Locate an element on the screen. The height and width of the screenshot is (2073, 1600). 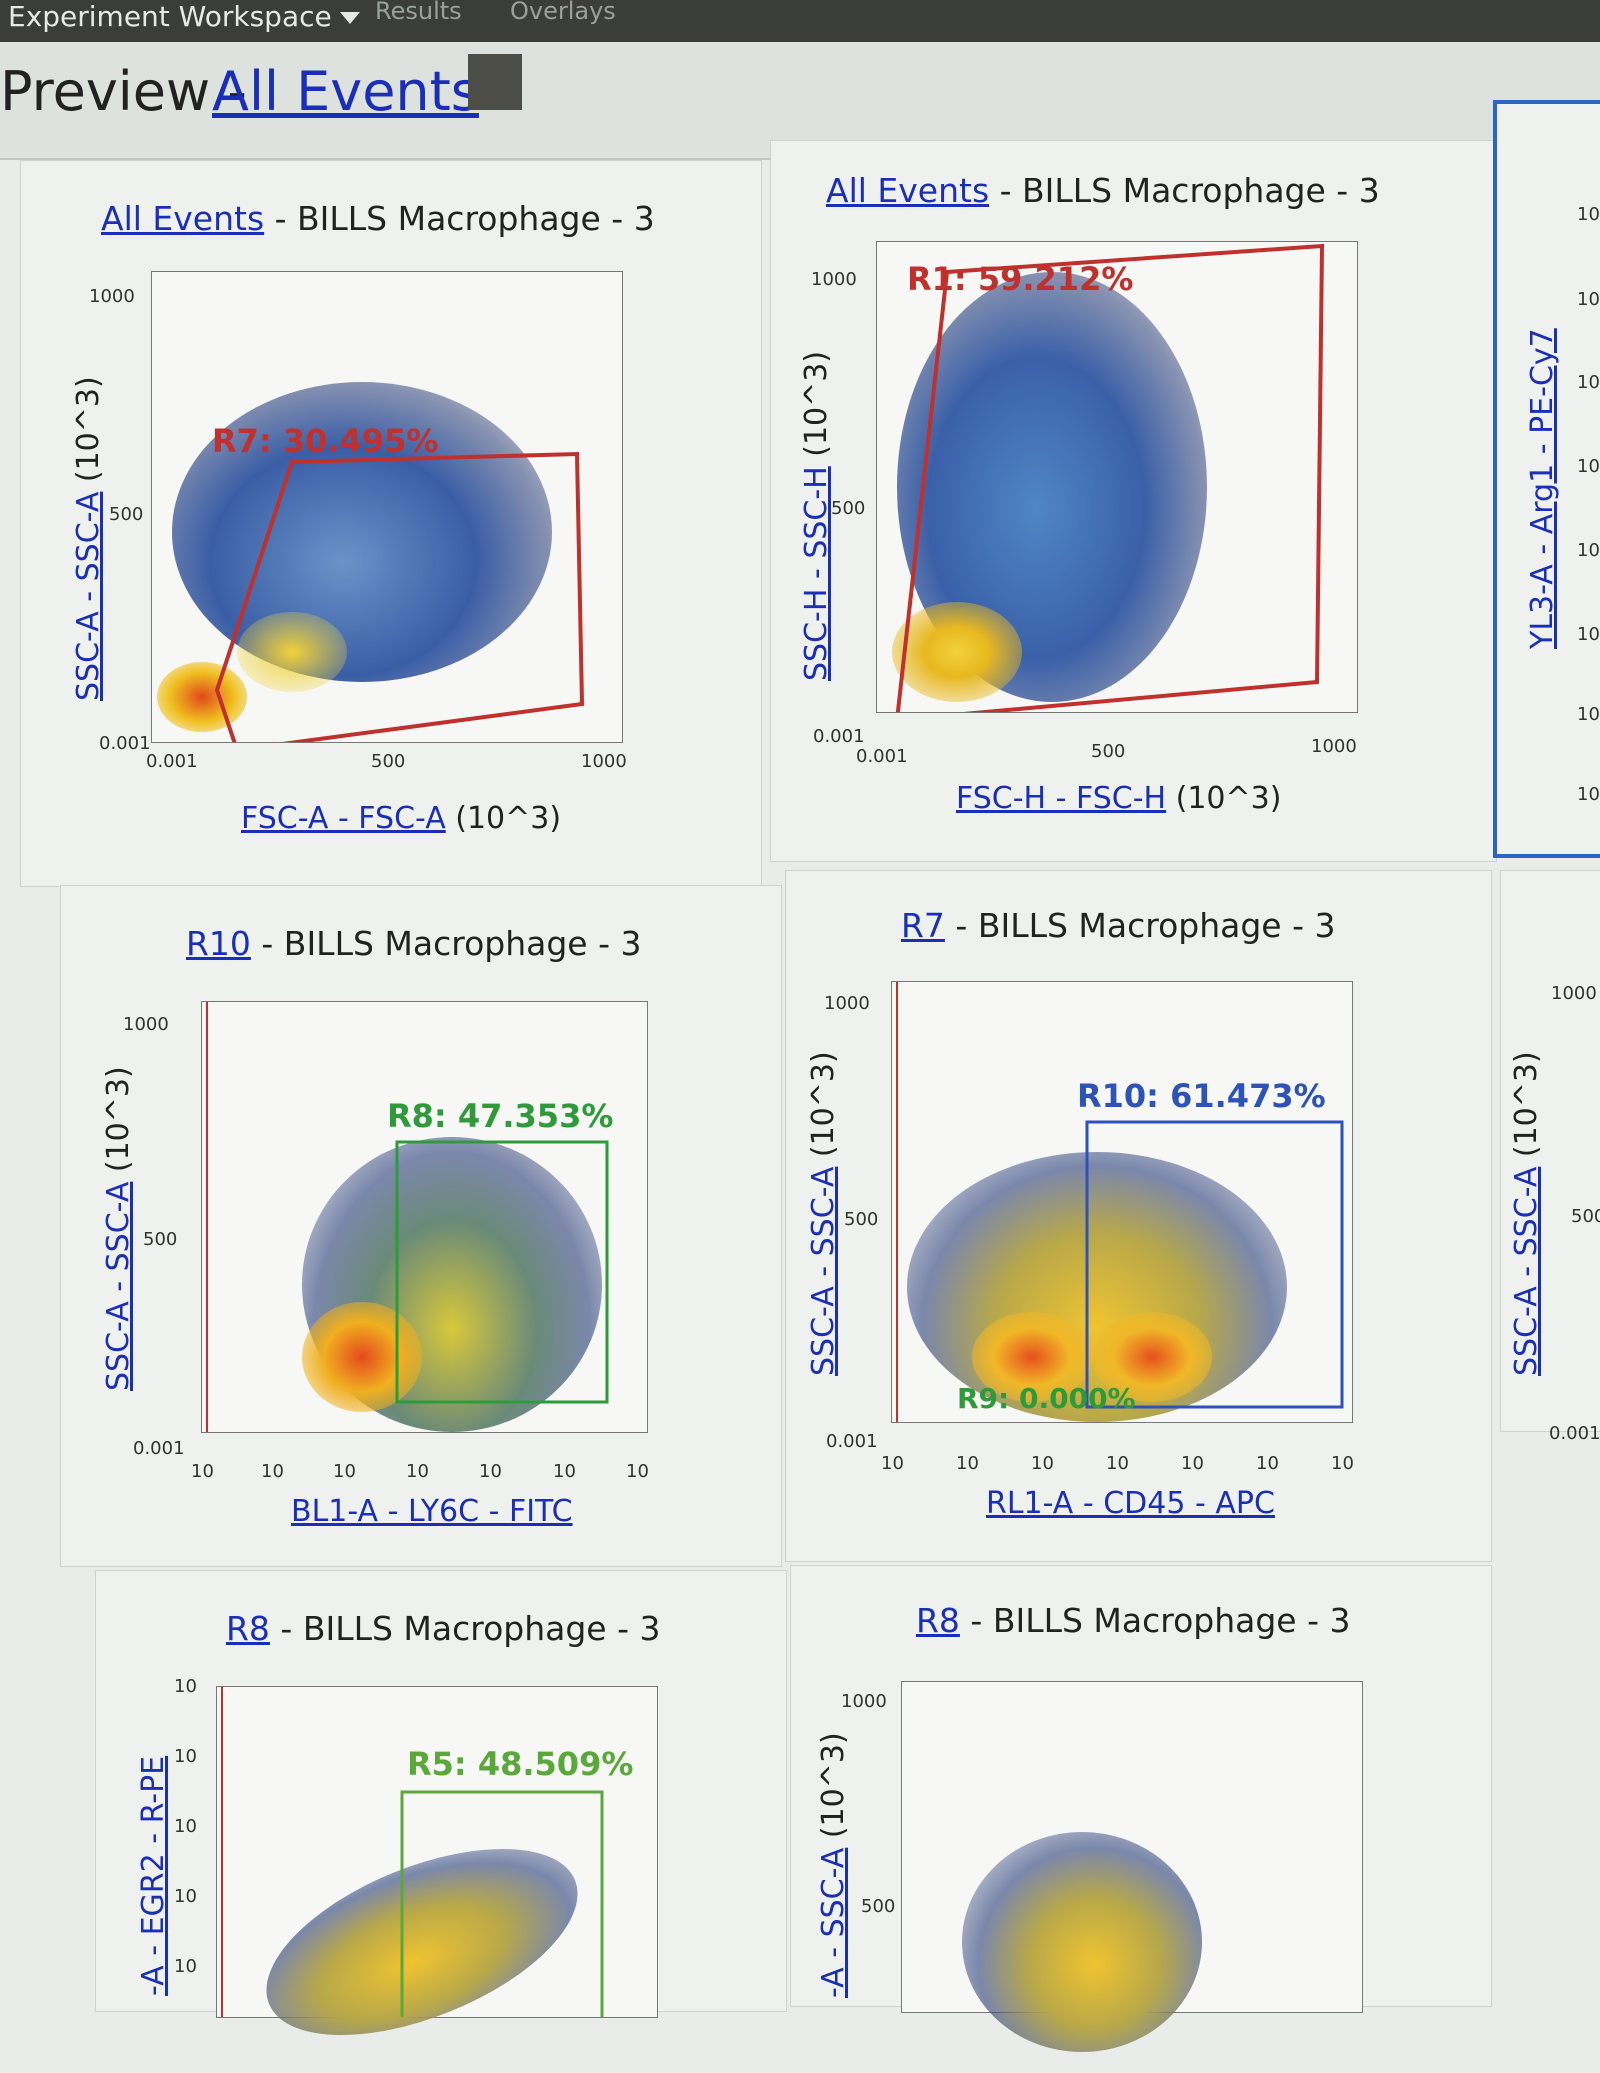
y-axis-label: -A - SSC-A (10^3) is located at coordinates (833, 1865).